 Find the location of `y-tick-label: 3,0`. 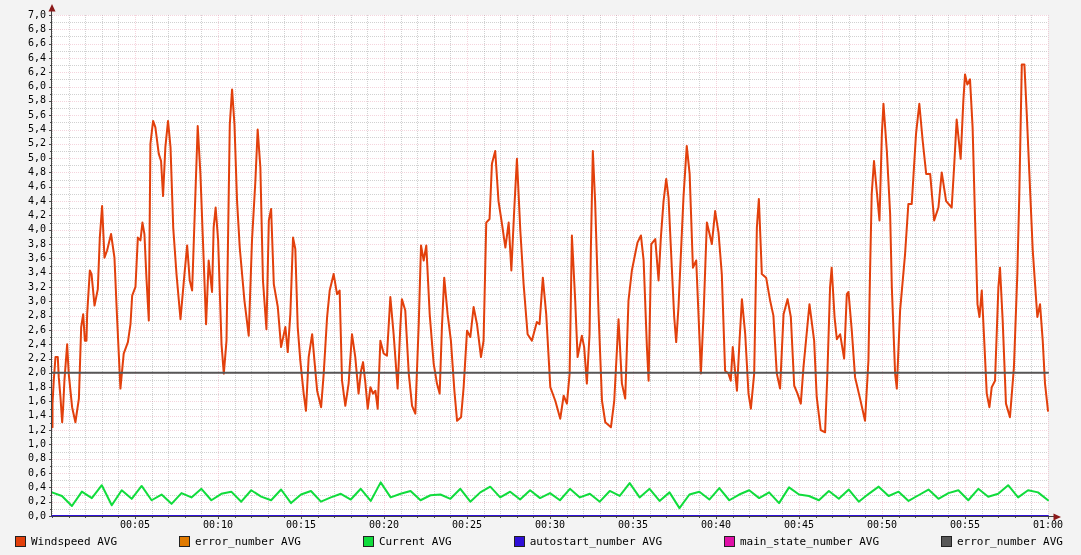

y-tick-label: 3,0 is located at coordinates (36, 300).